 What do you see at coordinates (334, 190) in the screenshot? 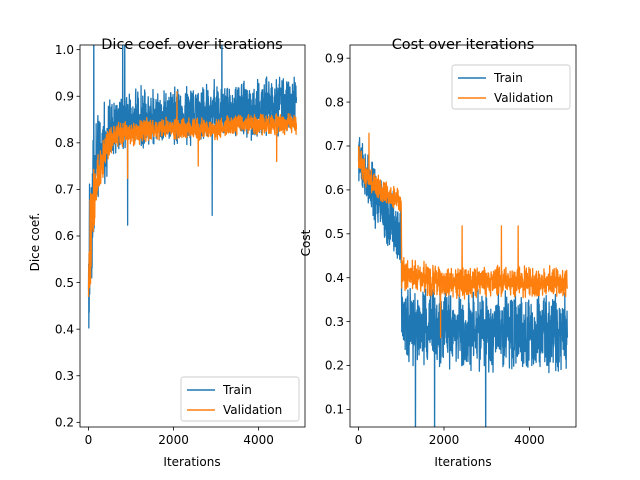
I see `cost-chart-ytick-label: 0.6` at bounding box center [334, 190].